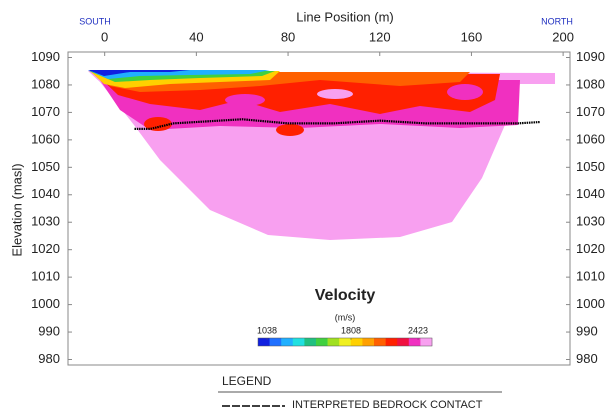 The width and height of the screenshot is (605, 411). What do you see at coordinates (49, 330) in the screenshot?
I see `y-tick-label: 990` at bounding box center [49, 330].